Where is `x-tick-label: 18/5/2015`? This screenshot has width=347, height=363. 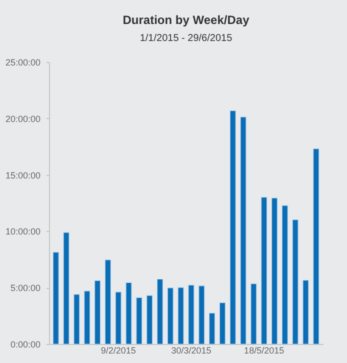 x-tick-label: 18/5/2015 is located at coordinates (264, 351).